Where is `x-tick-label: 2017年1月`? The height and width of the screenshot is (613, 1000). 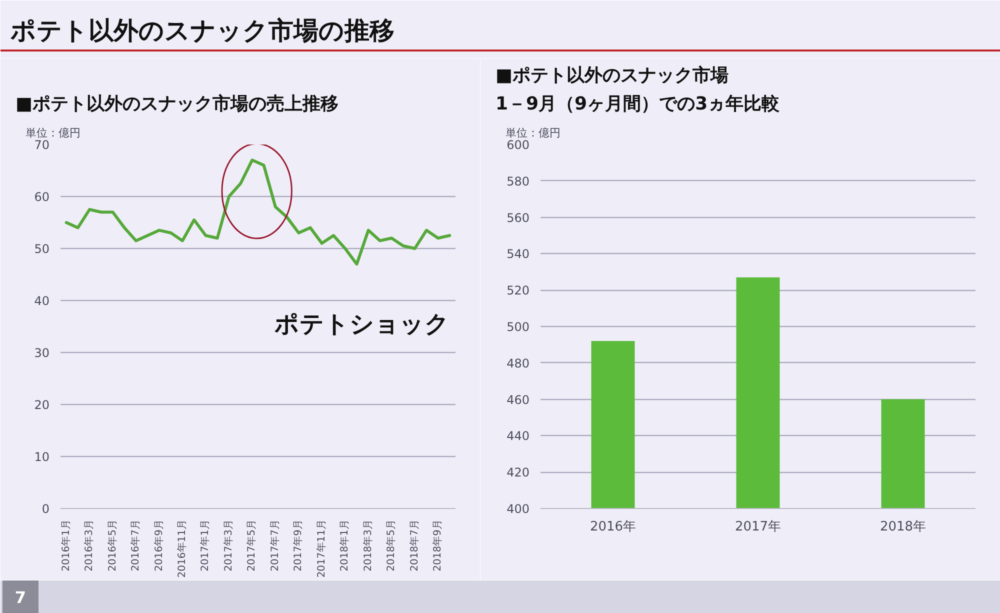 x-tick-label: 2017年1月 is located at coordinates (205, 546).